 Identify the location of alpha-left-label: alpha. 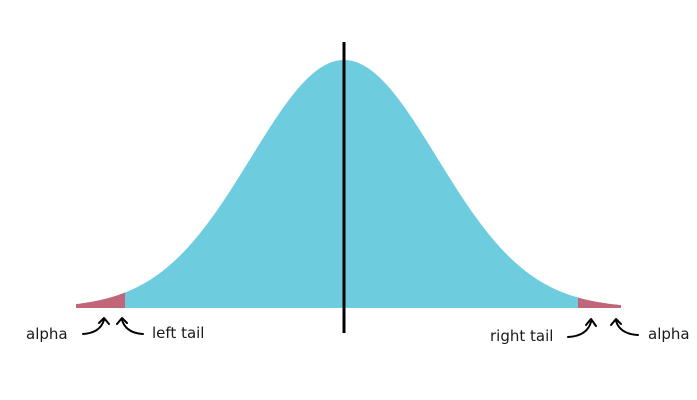
(47, 334).